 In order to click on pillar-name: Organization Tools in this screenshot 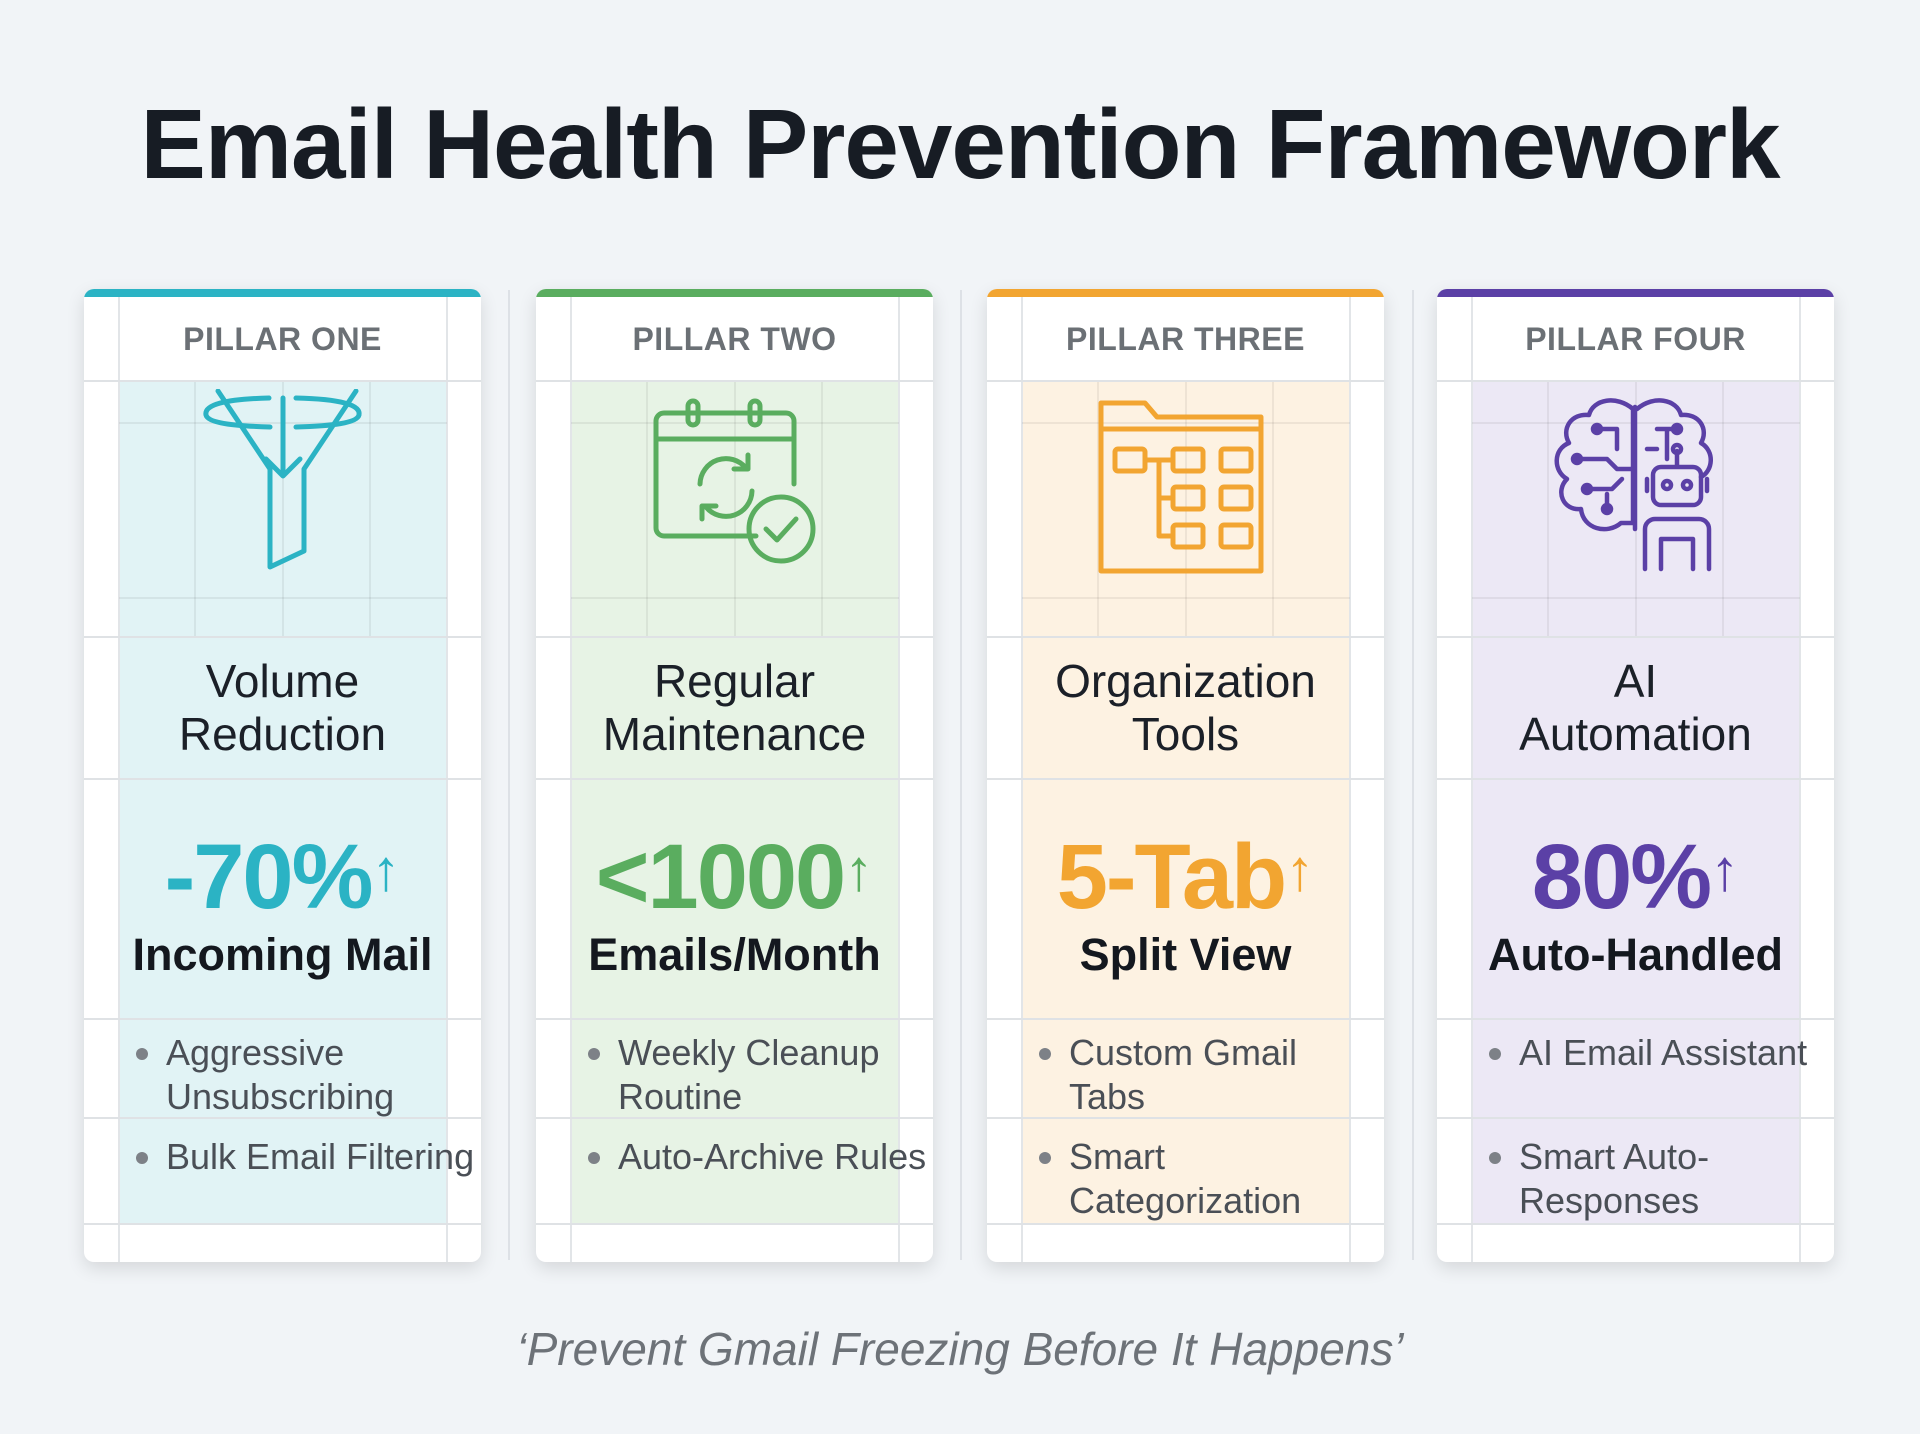, I will do `click(1185, 708)`.